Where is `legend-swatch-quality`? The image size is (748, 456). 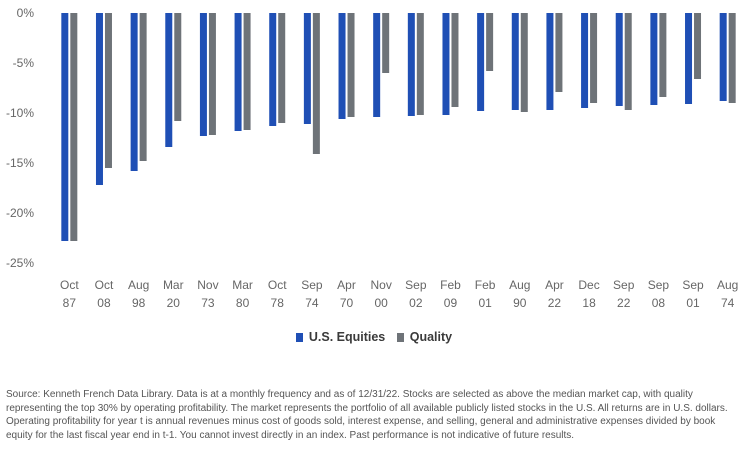 legend-swatch-quality is located at coordinates (400, 337).